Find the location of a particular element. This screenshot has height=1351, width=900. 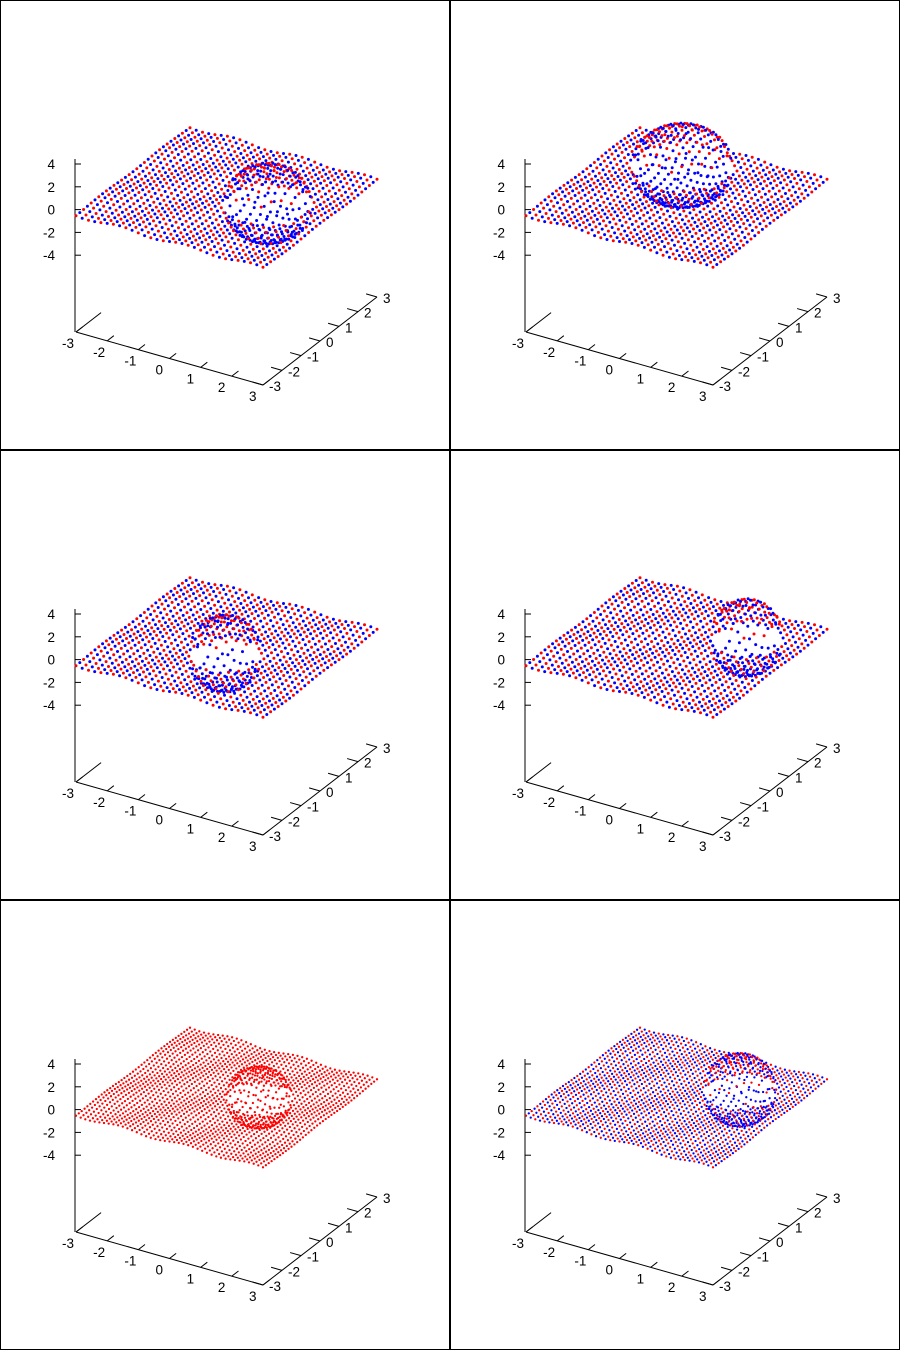

z-tick-label: -2 is located at coordinates (49, 1132).